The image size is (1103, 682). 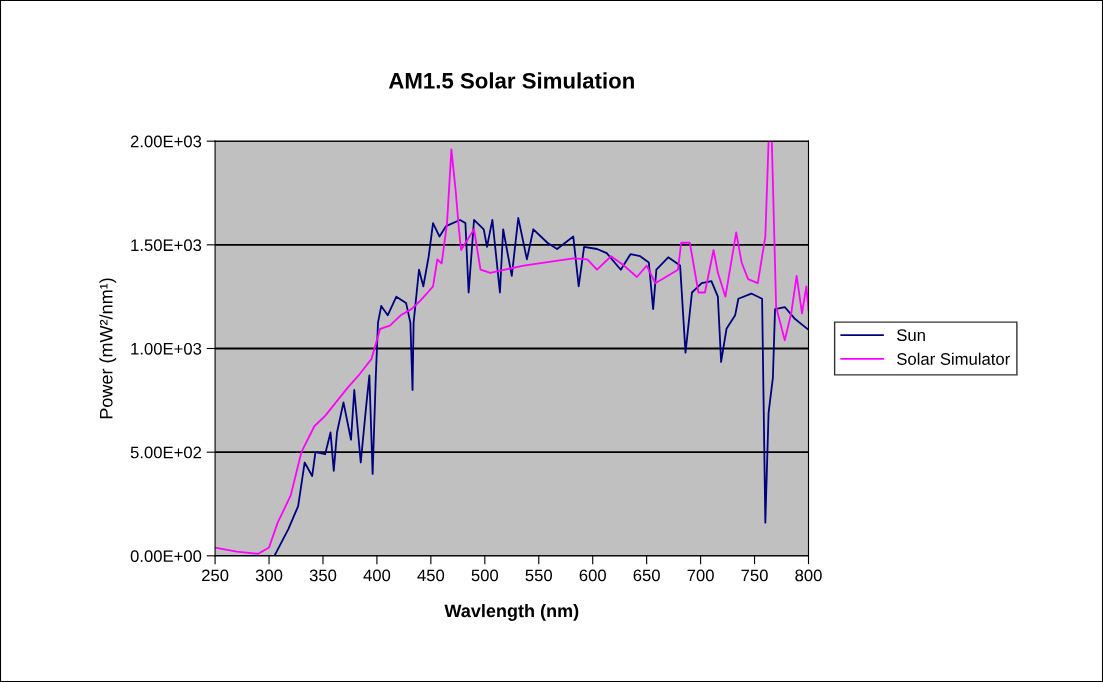 What do you see at coordinates (166, 556) in the screenshot?
I see `y-tick-label: 0.00E+00` at bounding box center [166, 556].